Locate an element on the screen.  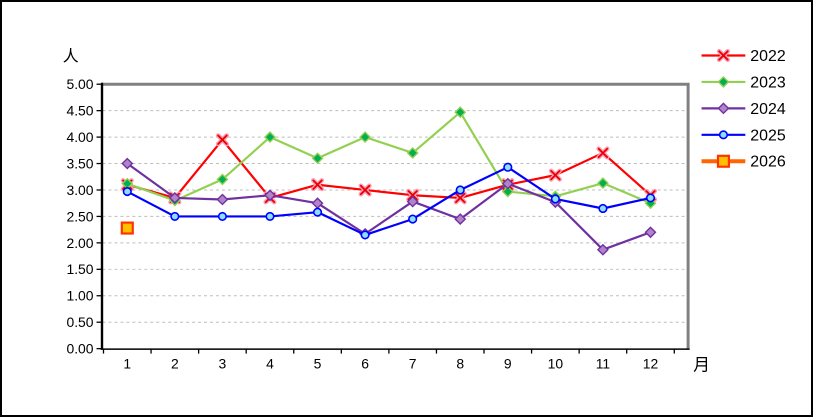
legend-label: 2025 is located at coordinates (768, 135).